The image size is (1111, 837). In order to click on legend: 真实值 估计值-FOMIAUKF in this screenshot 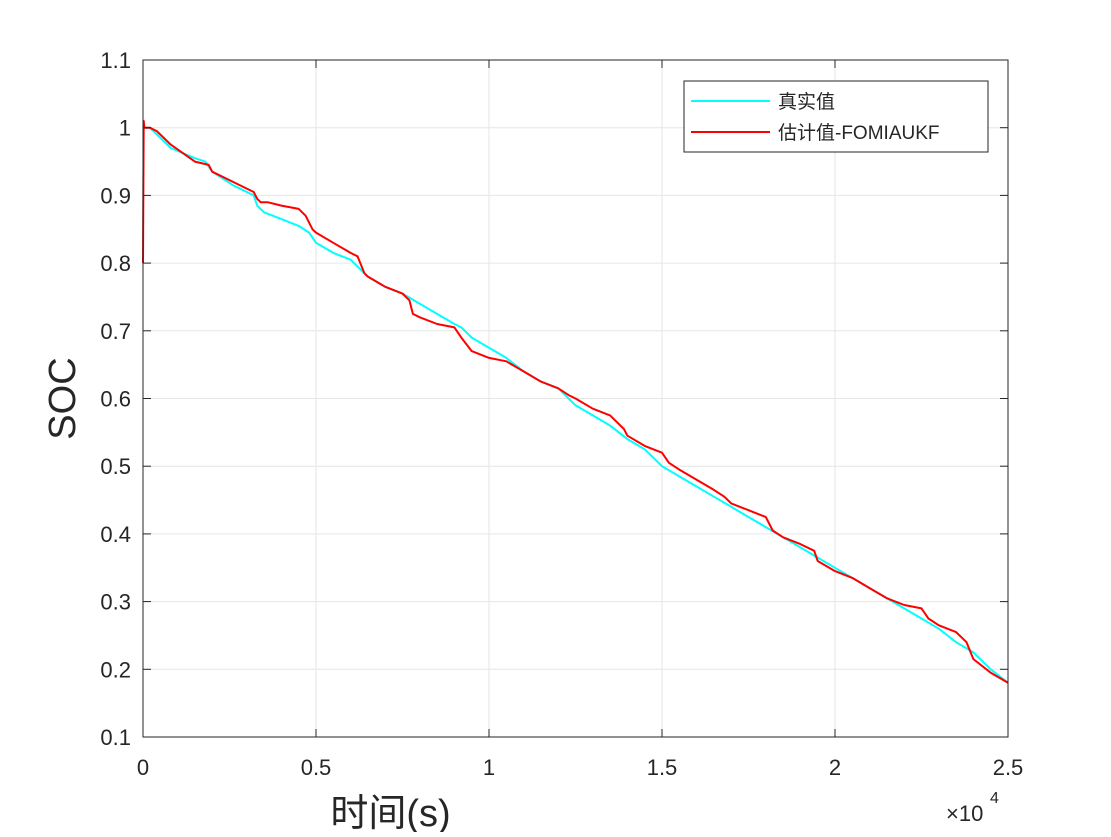, I will do `click(836, 116)`.